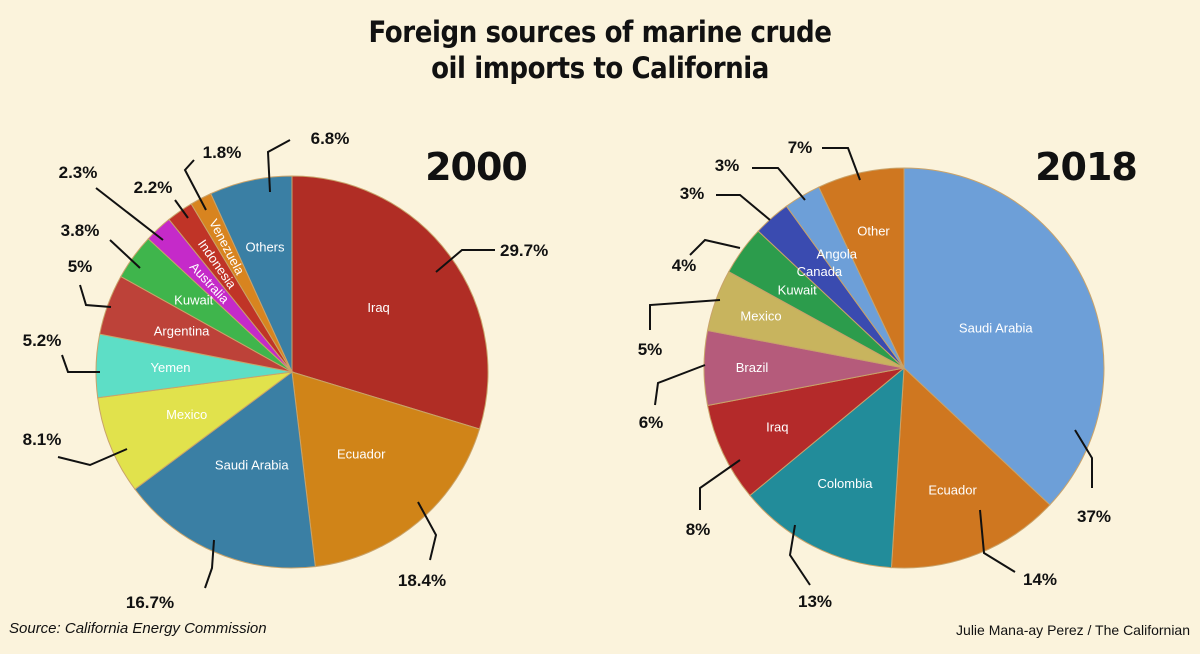  What do you see at coordinates (692, 193) in the screenshot?
I see `pct-label-canada: 3%` at bounding box center [692, 193].